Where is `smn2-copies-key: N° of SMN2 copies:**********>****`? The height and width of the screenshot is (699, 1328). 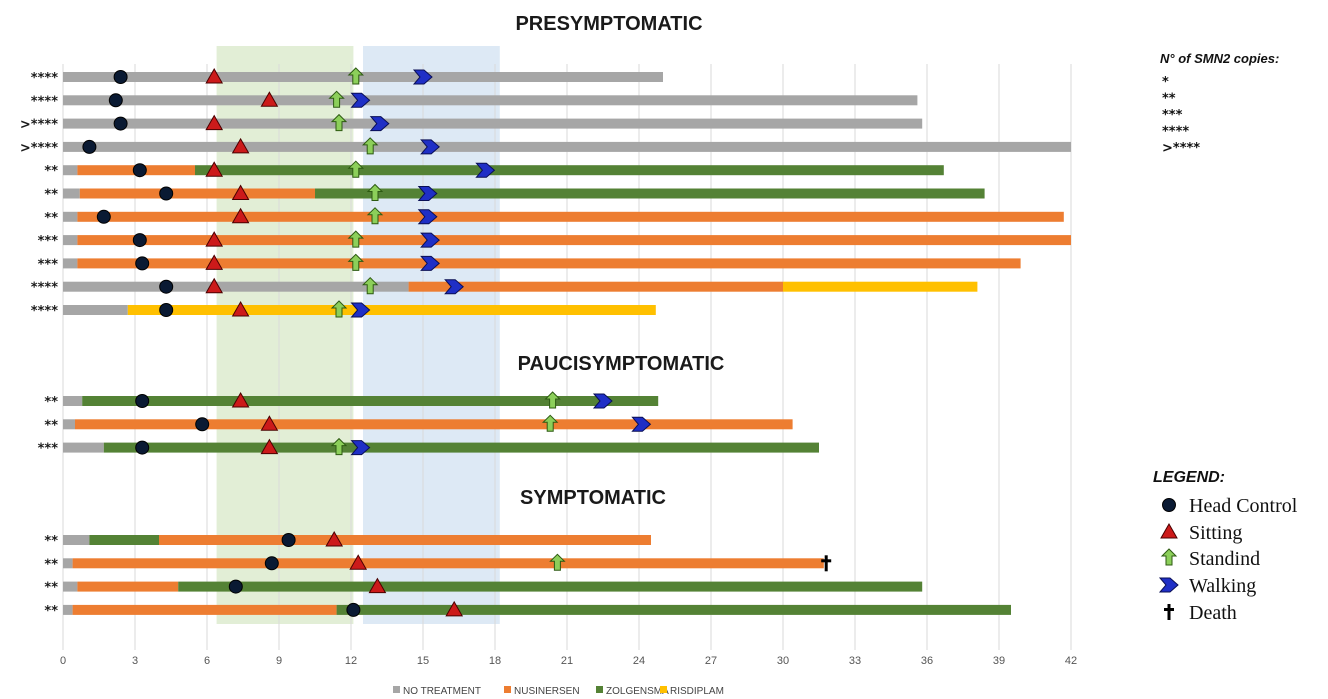
smn2-copies-key: N° of SMN2 copies:**********>**** is located at coordinates (1219, 103).